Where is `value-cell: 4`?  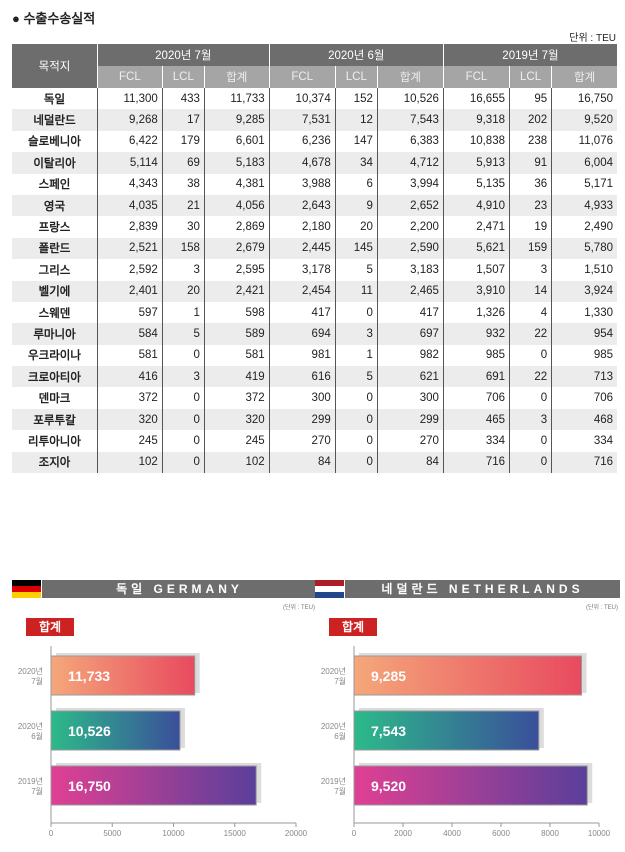 value-cell: 4 is located at coordinates (530, 312).